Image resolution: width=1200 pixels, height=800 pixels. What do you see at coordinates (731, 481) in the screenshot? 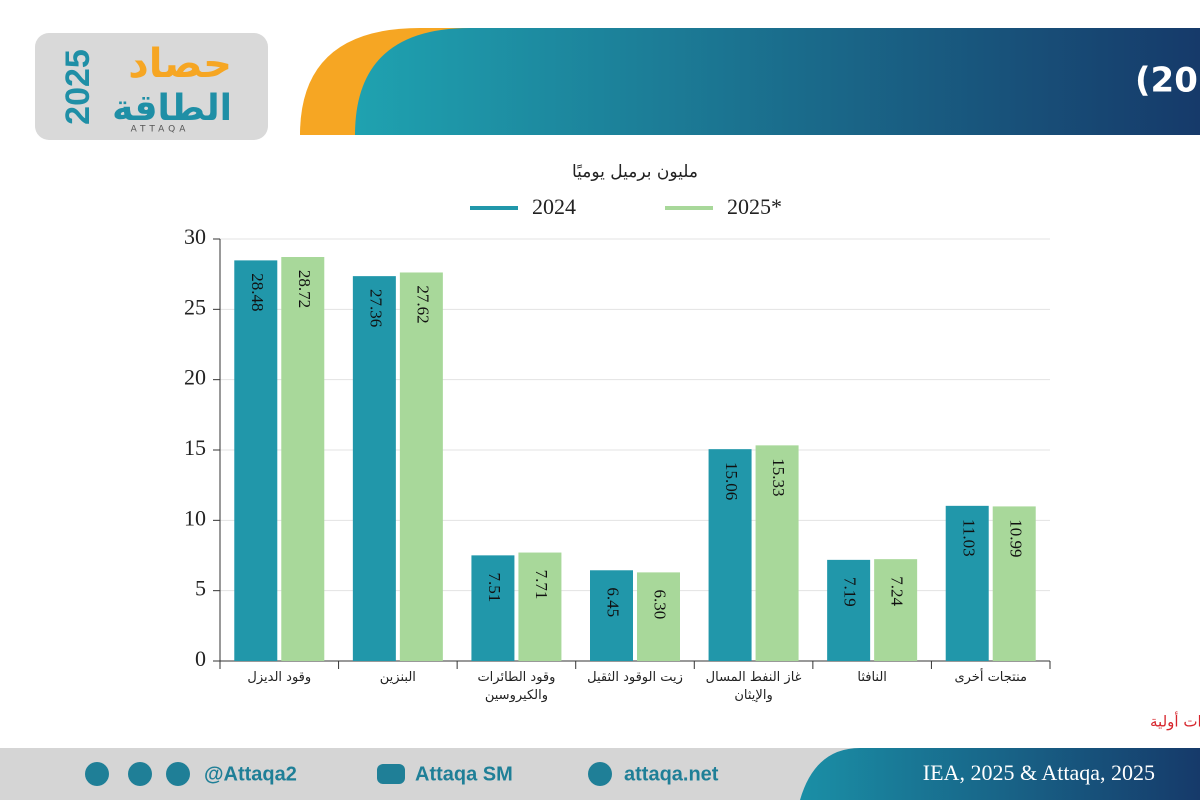
I see `value-label: 15.06` at bounding box center [731, 481].